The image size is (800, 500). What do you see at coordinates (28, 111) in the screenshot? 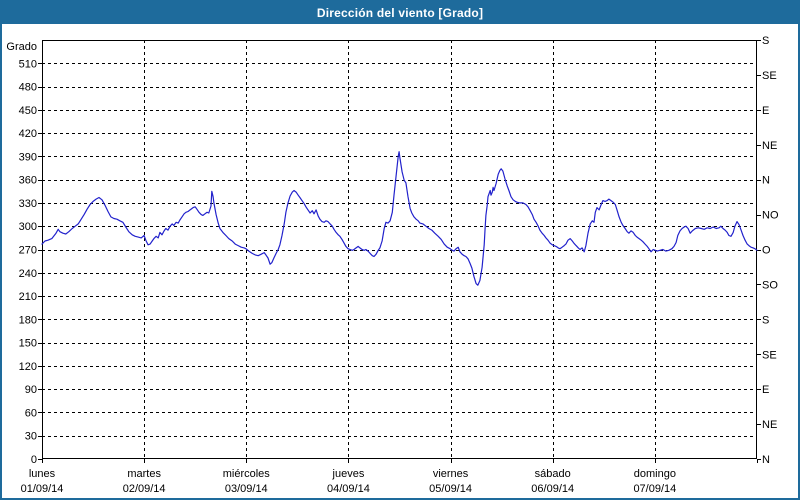
I see `y-axis-tick-label: 450` at bounding box center [28, 111].